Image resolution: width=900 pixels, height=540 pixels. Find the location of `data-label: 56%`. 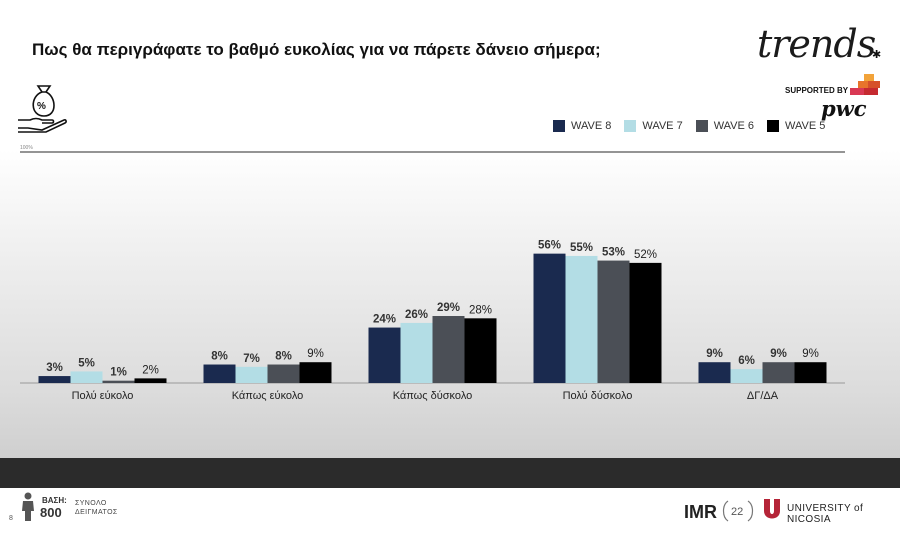

data-label: 56% is located at coordinates (549, 246).